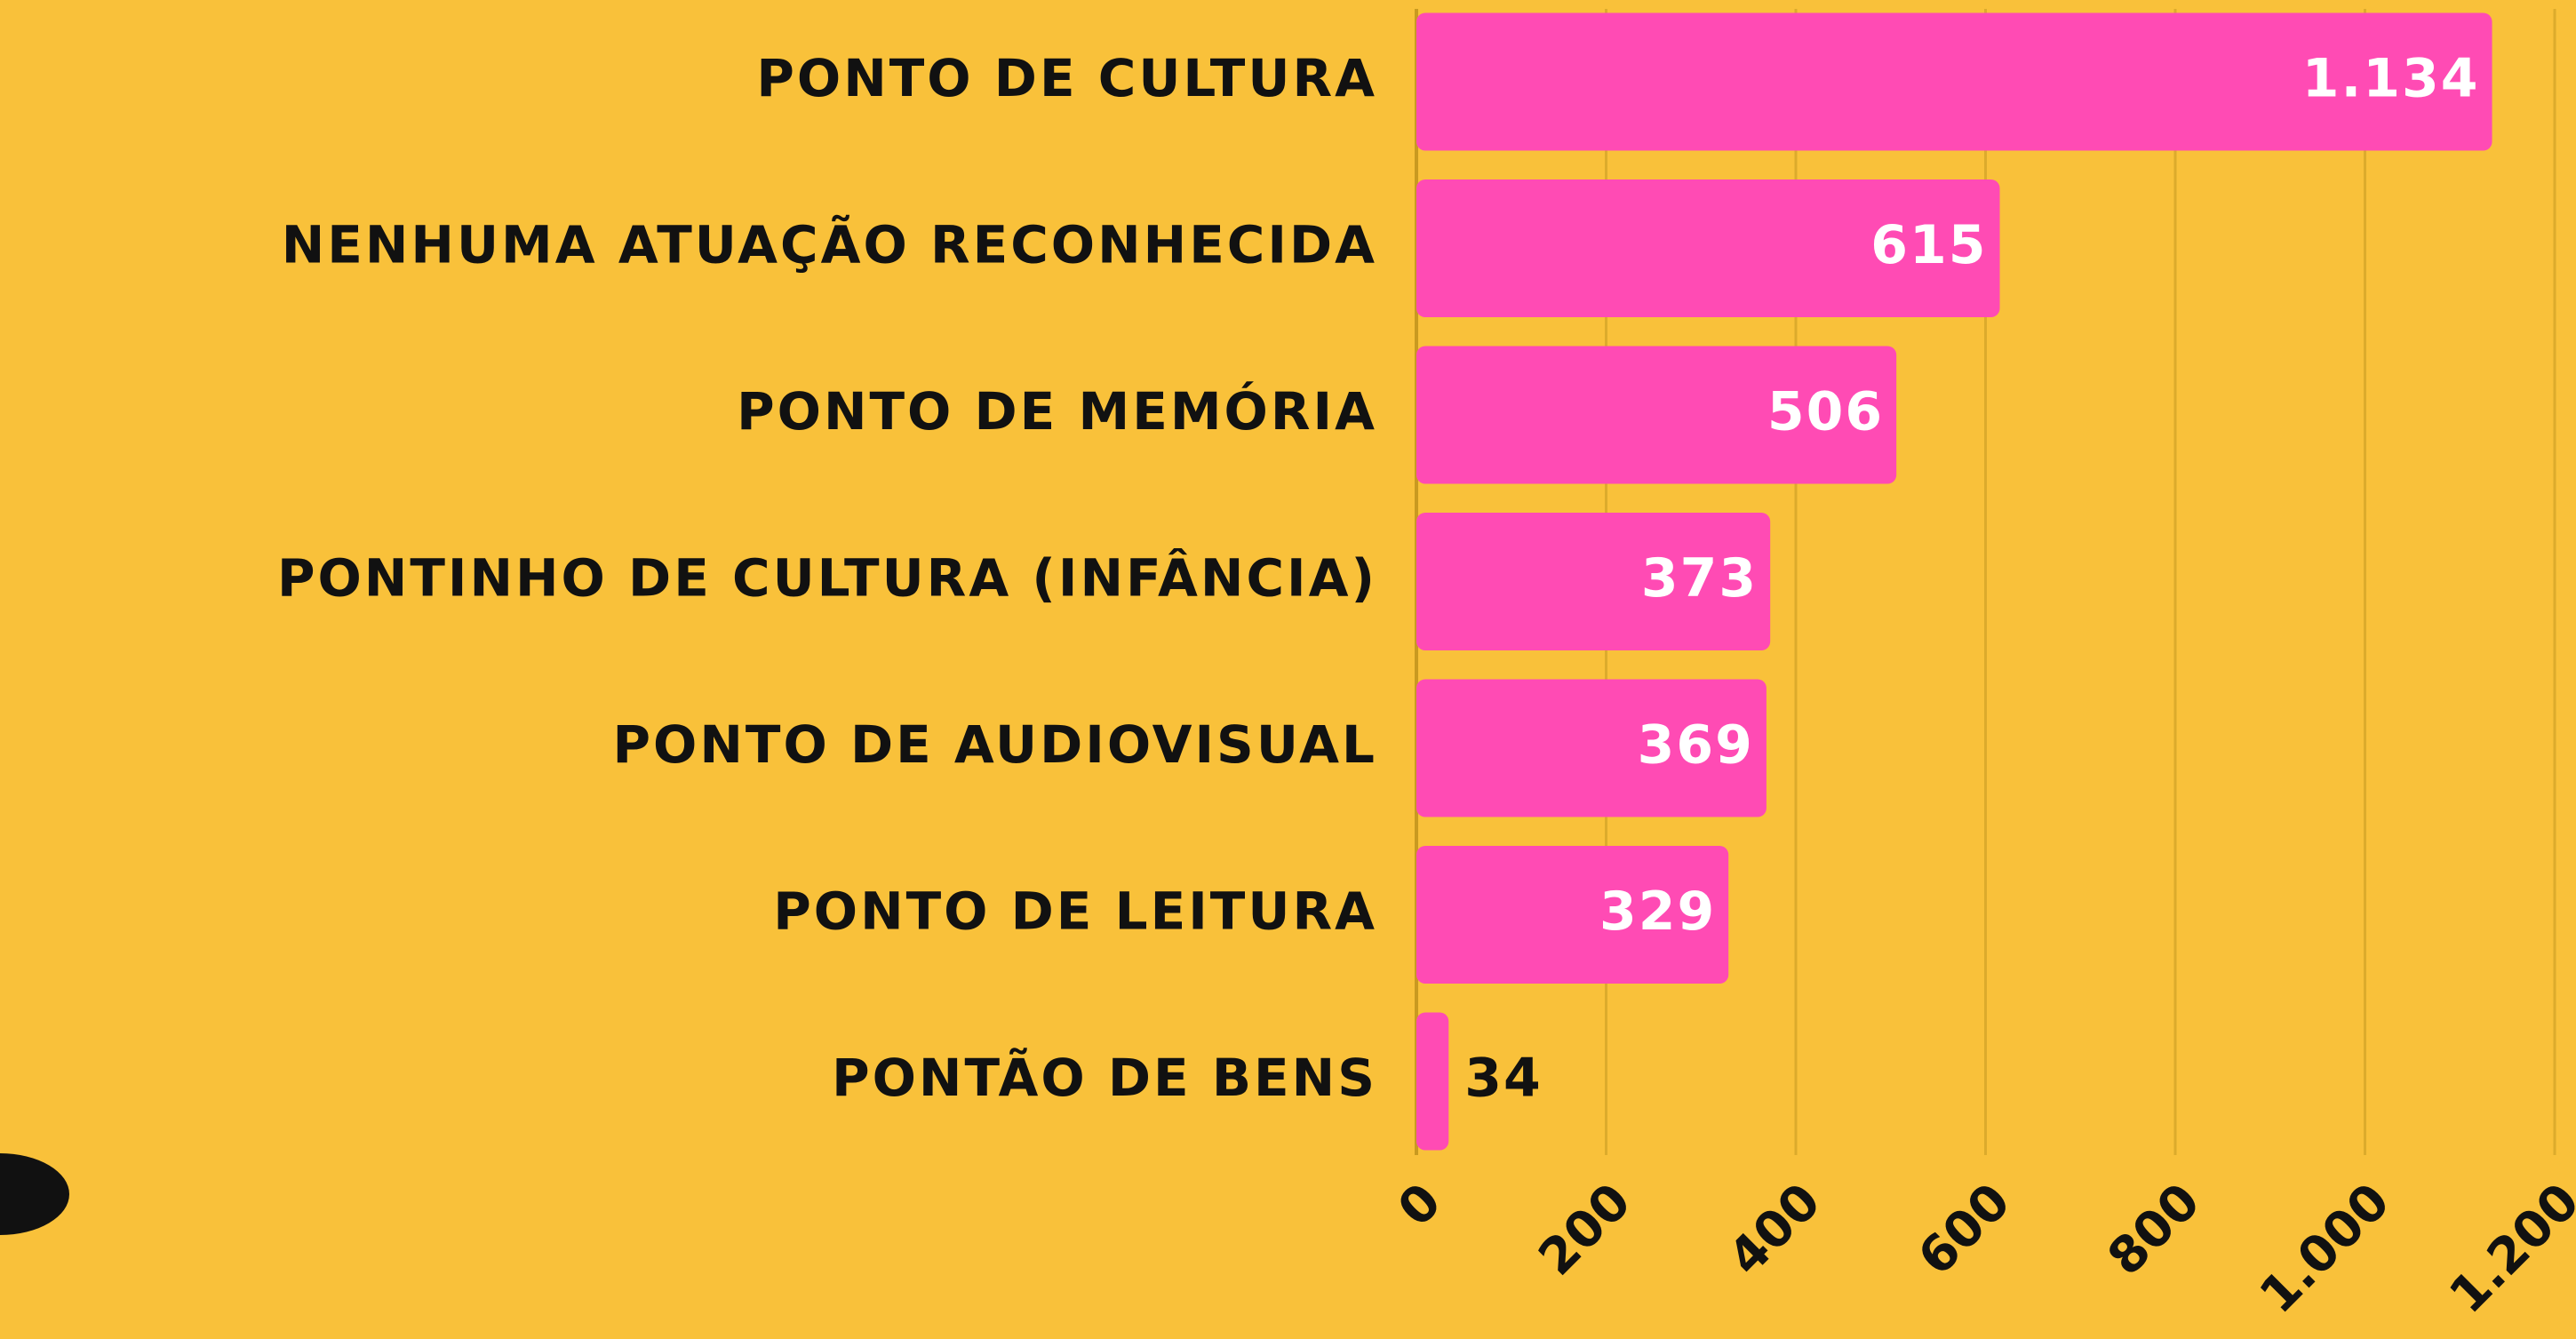  I want to click on category-label: NENHUMA ATUAÇÃO RECONHECIDA, so click(830, 244).